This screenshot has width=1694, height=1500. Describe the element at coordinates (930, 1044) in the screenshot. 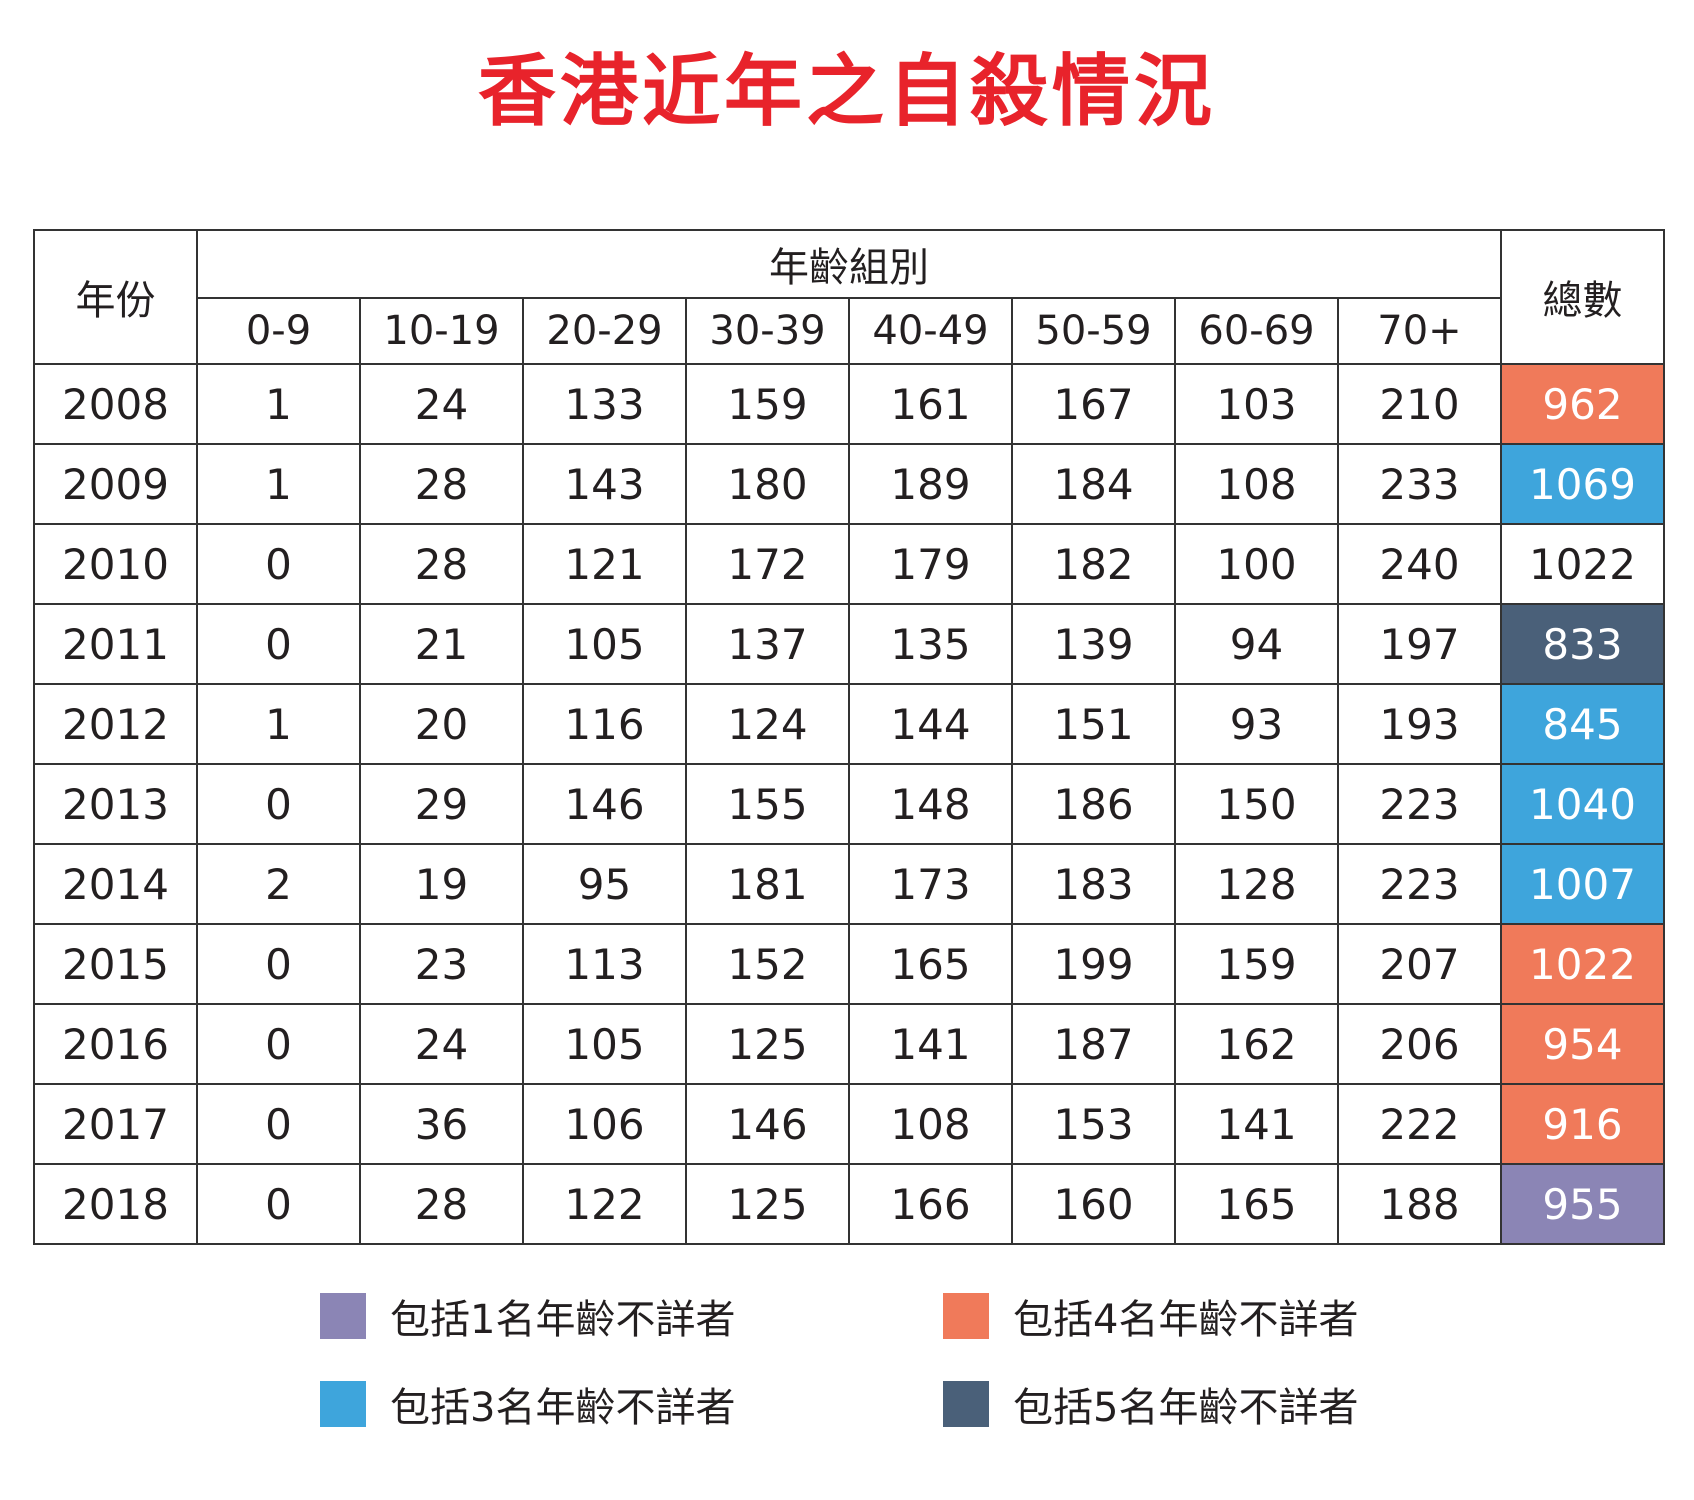

I see `value-cell: 141` at that location.